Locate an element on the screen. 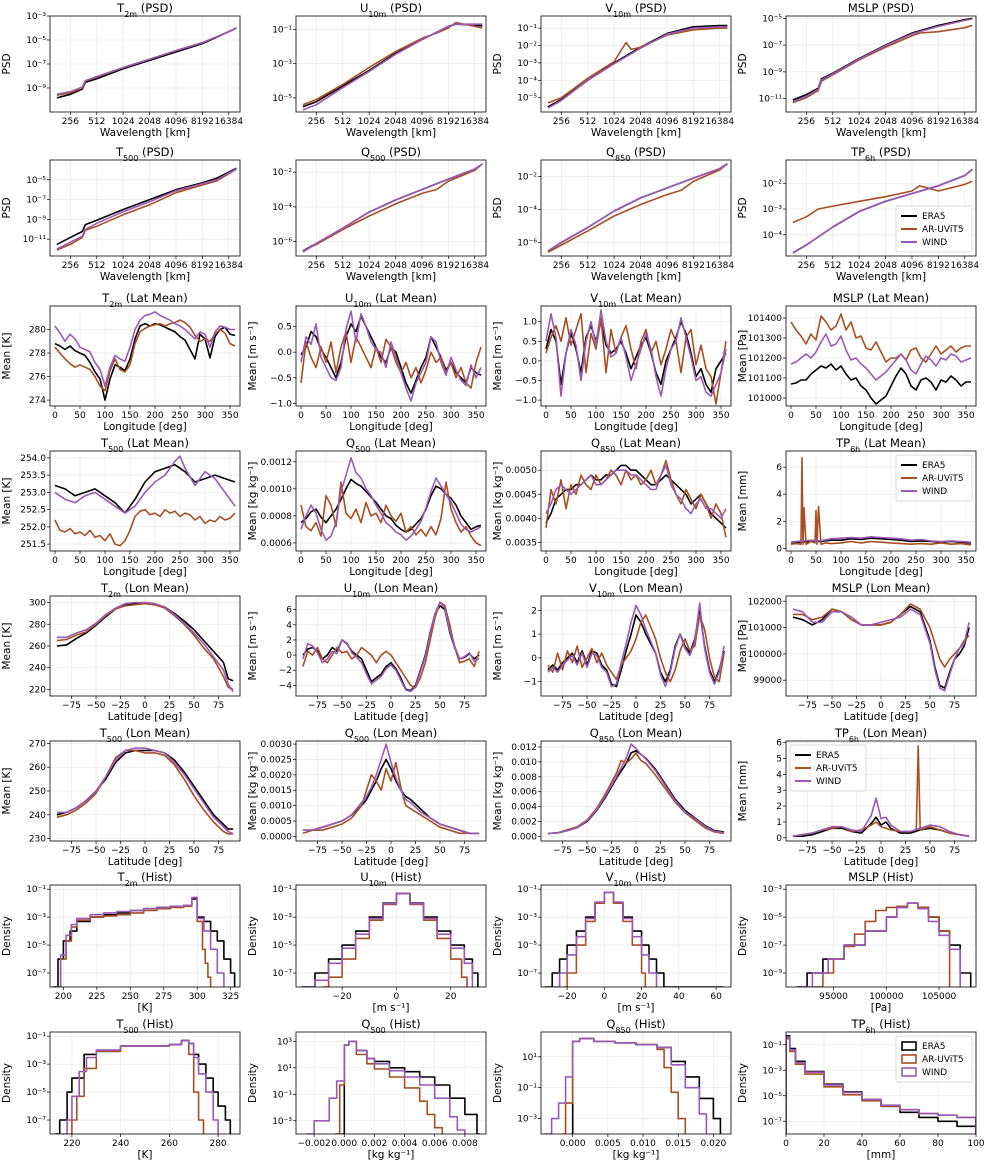 This screenshot has height=1165, width=986. x-tick-label: 0 is located at coordinates (881, 706).